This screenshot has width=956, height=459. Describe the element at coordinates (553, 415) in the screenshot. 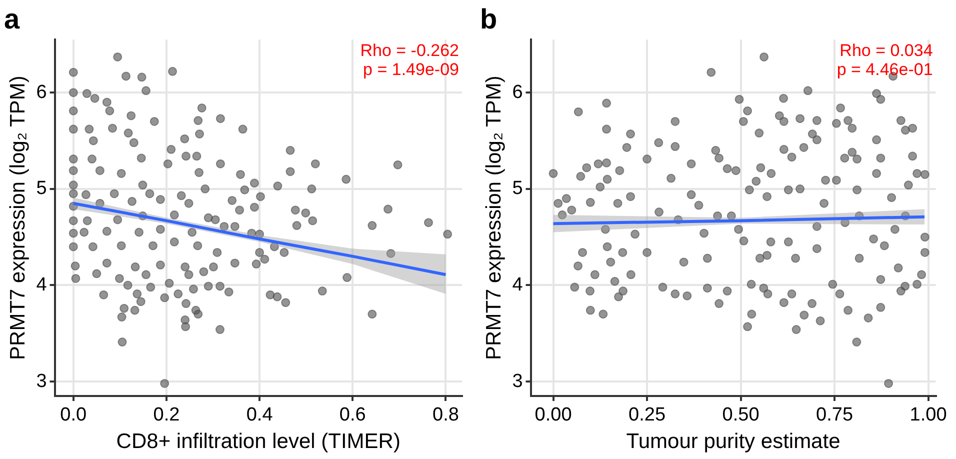

I see `x-tick-label: 0.00` at that location.